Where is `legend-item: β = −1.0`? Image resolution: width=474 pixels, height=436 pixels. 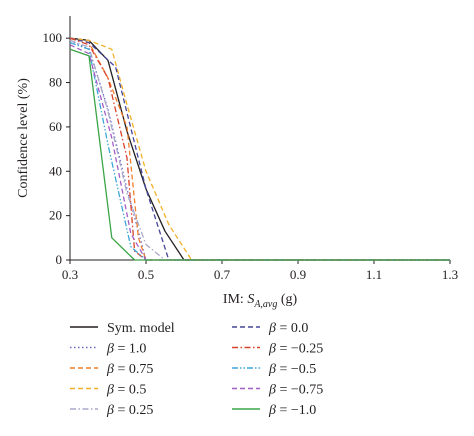
legend-item: β = −1.0 is located at coordinates (274, 410).